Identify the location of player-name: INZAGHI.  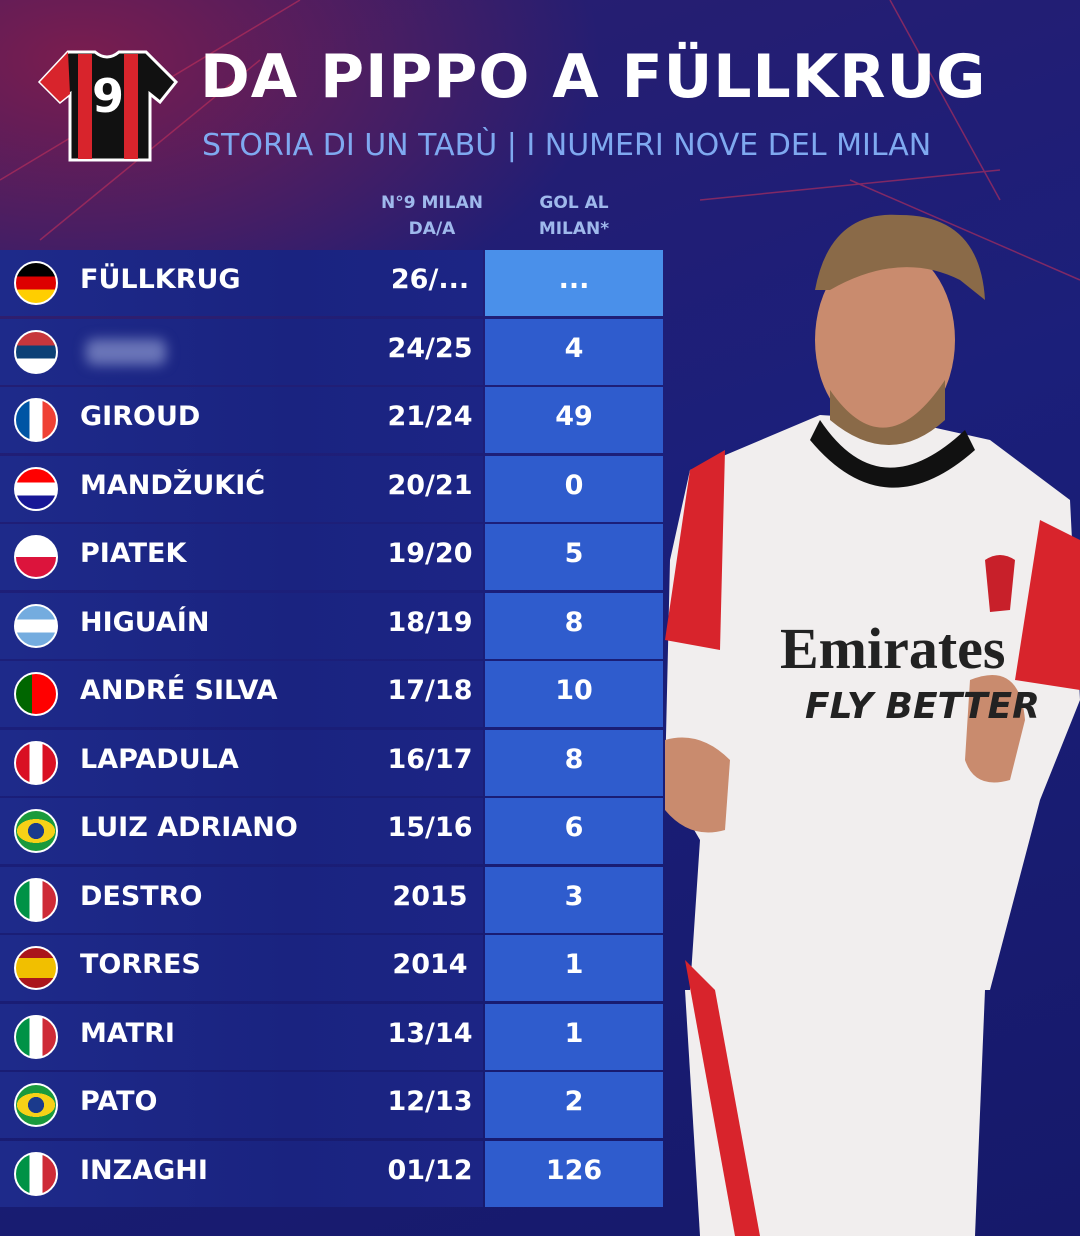
(144, 1170).